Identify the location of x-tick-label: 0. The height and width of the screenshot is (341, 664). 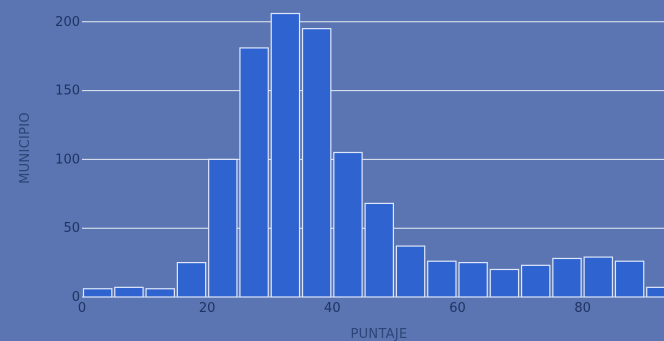
(82, 308).